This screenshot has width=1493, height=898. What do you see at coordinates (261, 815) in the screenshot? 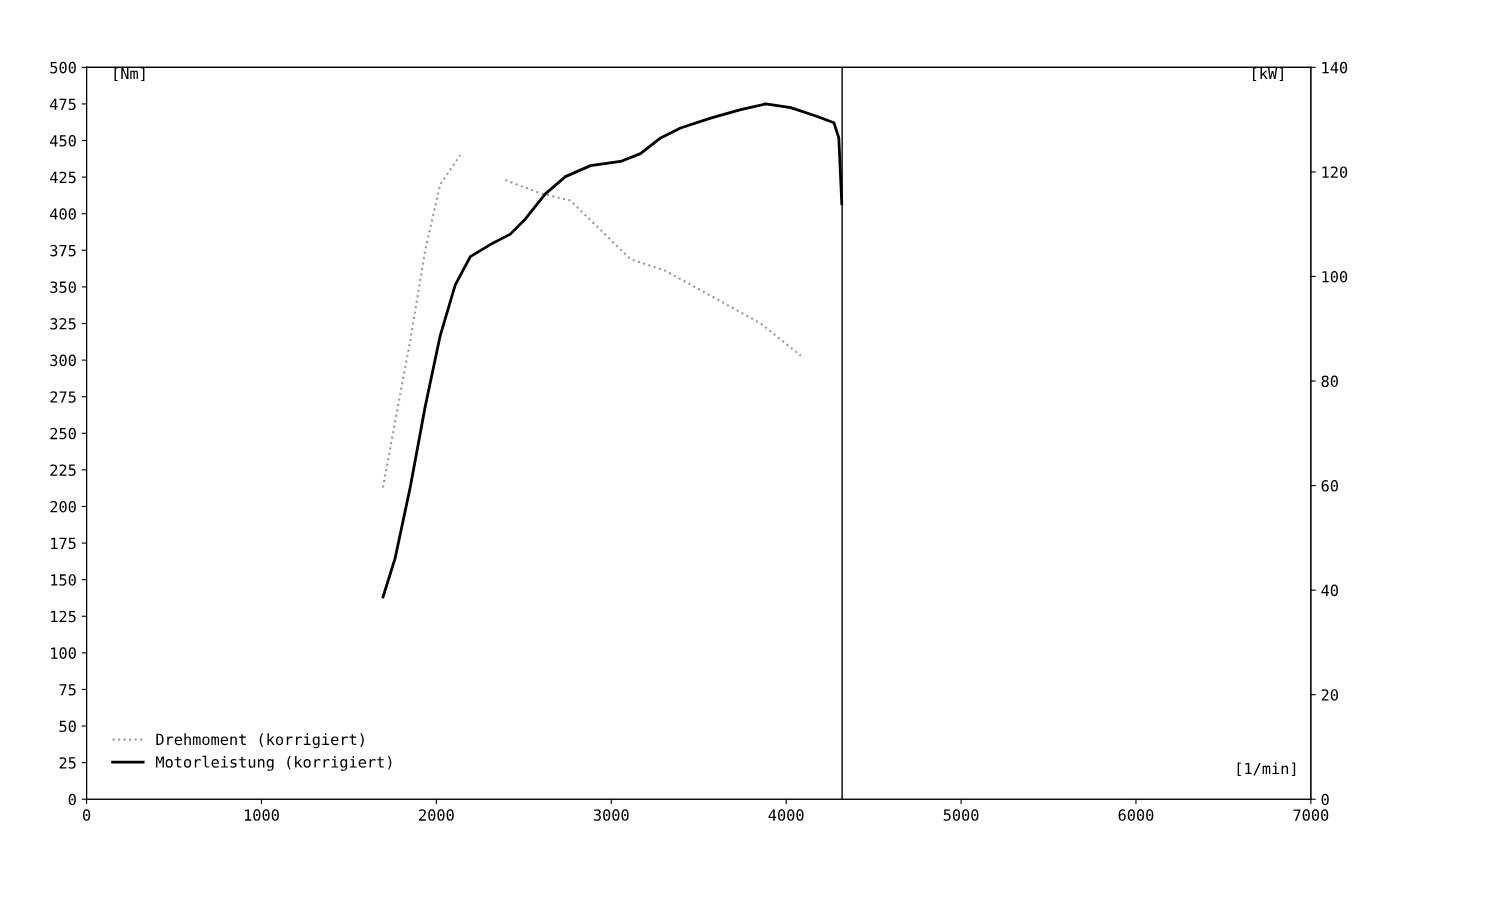
I see `x-tick-label: 1000` at bounding box center [261, 815].